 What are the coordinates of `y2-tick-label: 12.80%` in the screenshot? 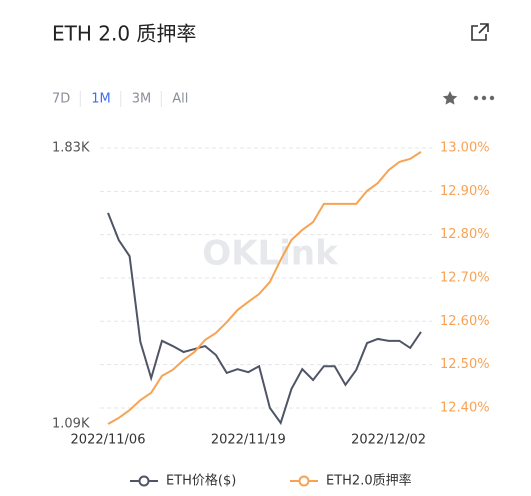 It's located at (465, 234).